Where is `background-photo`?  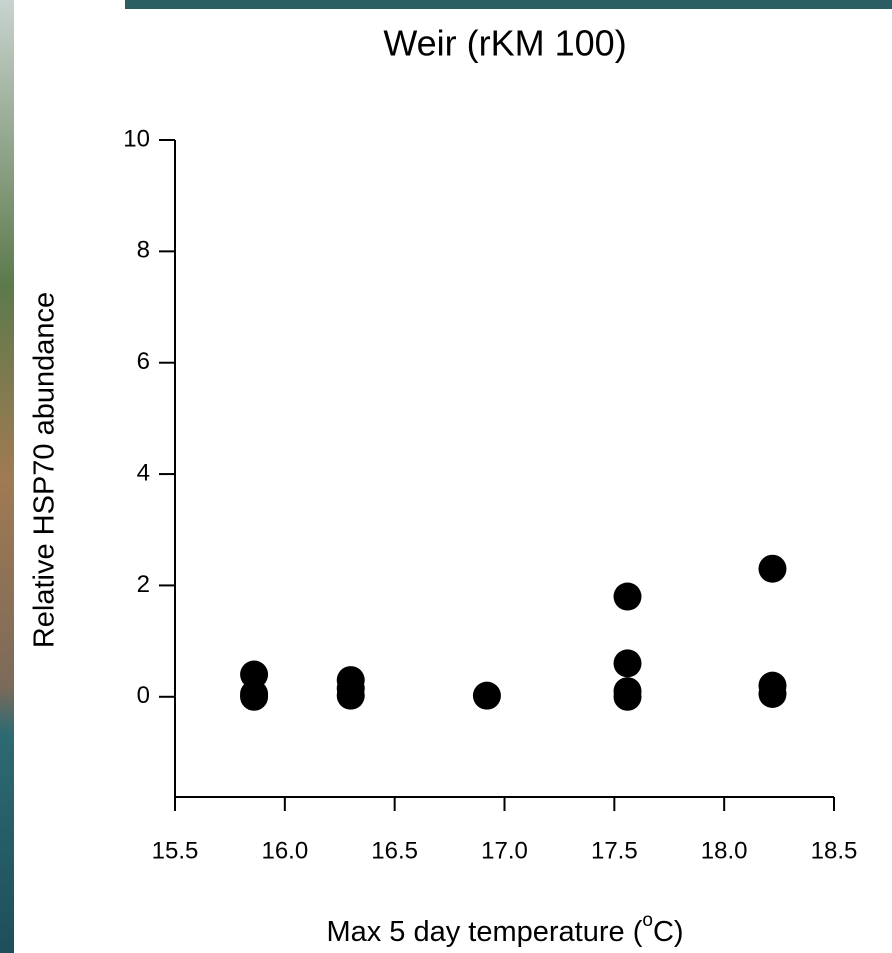 background-photo is located at coordinates (7, 476).